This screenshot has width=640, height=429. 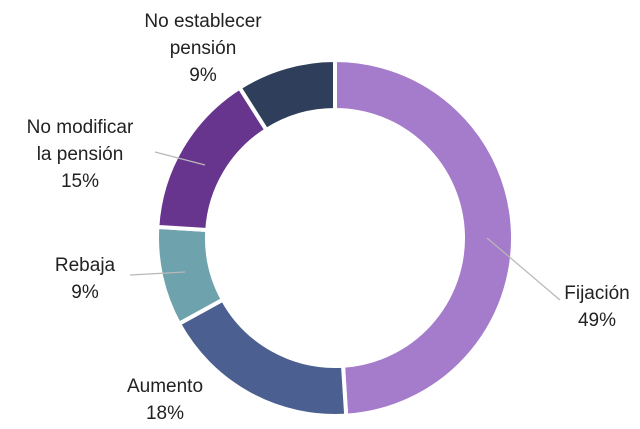 What do you see at coordinates (597, 293) in the screenshot?
I see `category-label: Fijación` at bounding box center [597, 293].